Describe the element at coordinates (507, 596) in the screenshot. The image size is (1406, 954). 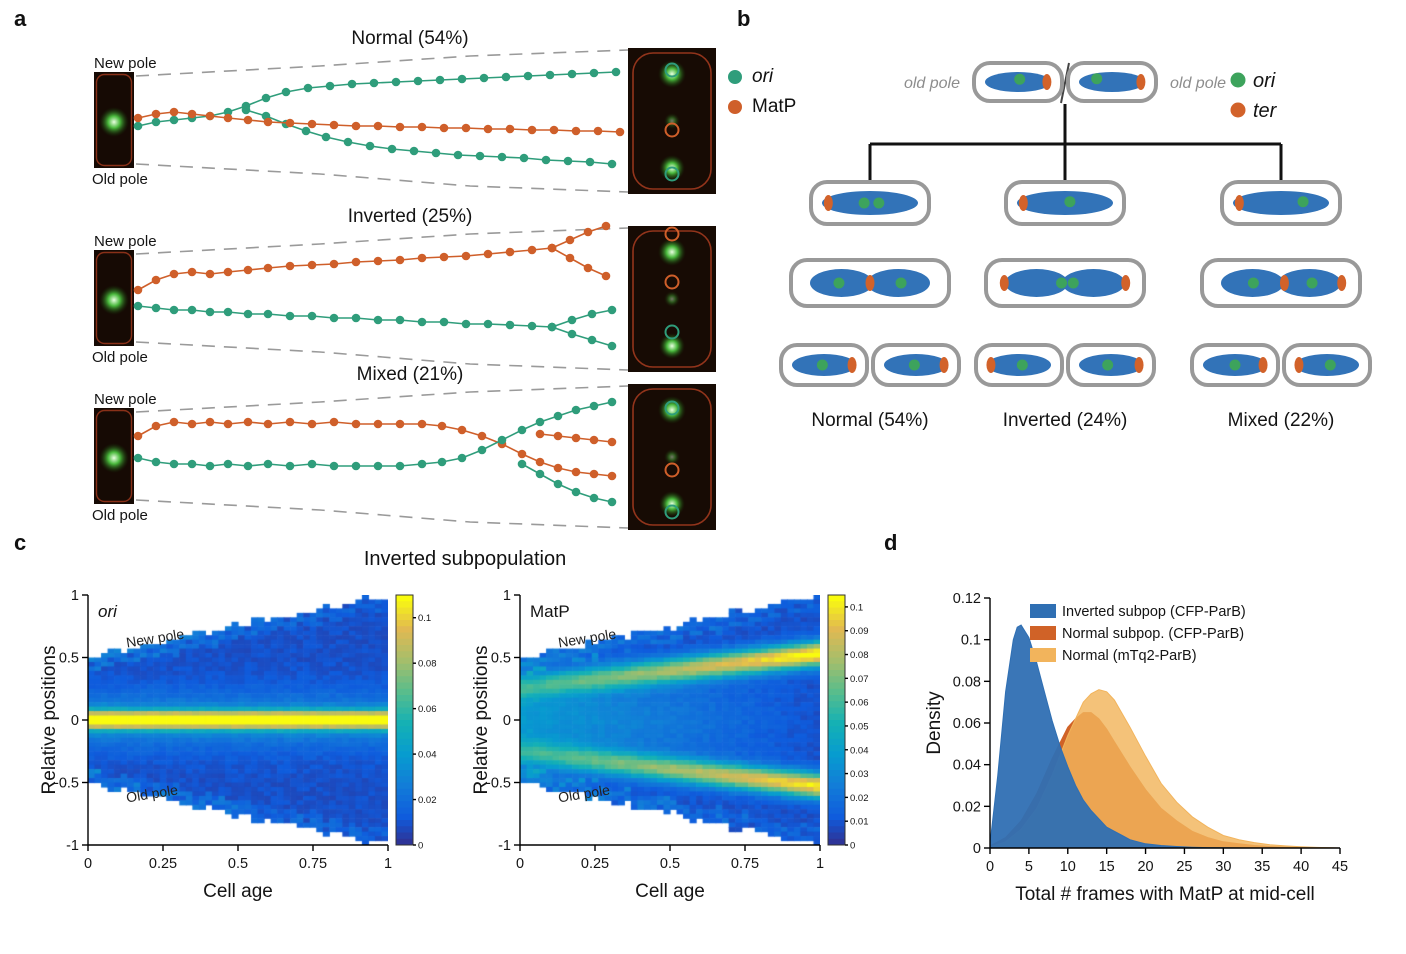
I see `y-tick-label: 1` at that location.